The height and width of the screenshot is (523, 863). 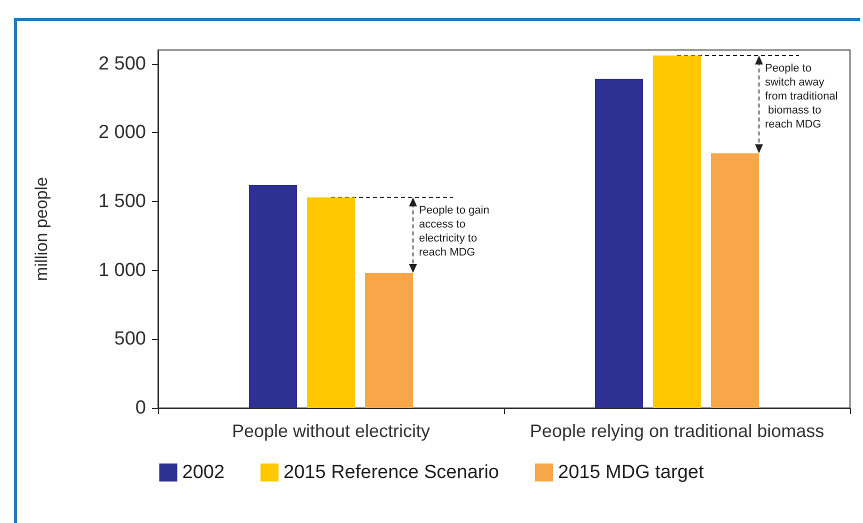 I want to click on annotation: People to gain access to electricity to reach MDG, so click(x=455, y=231).